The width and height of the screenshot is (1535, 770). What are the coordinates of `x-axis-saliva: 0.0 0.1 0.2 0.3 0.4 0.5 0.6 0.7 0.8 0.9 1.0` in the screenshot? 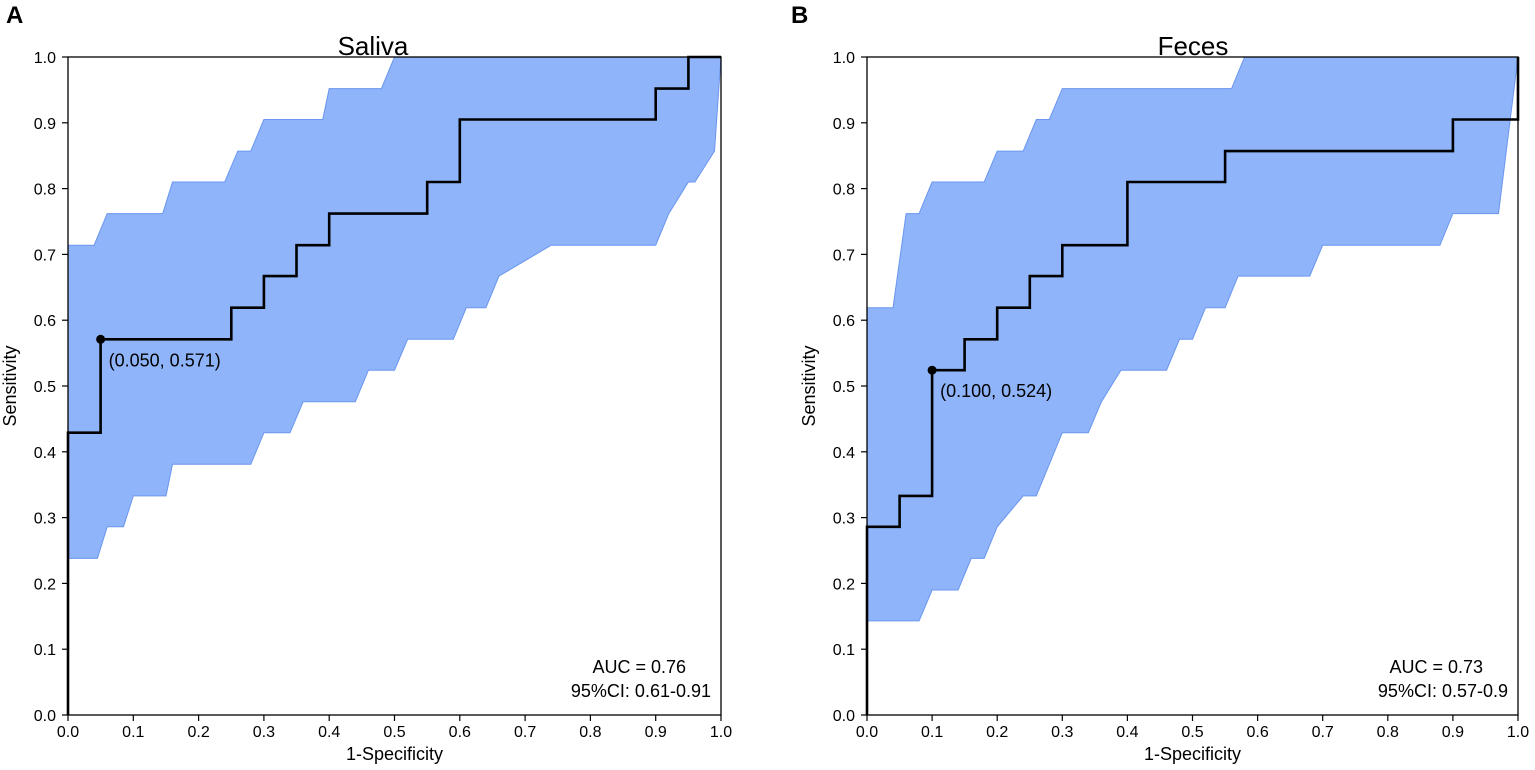 It's located at (394, 728).